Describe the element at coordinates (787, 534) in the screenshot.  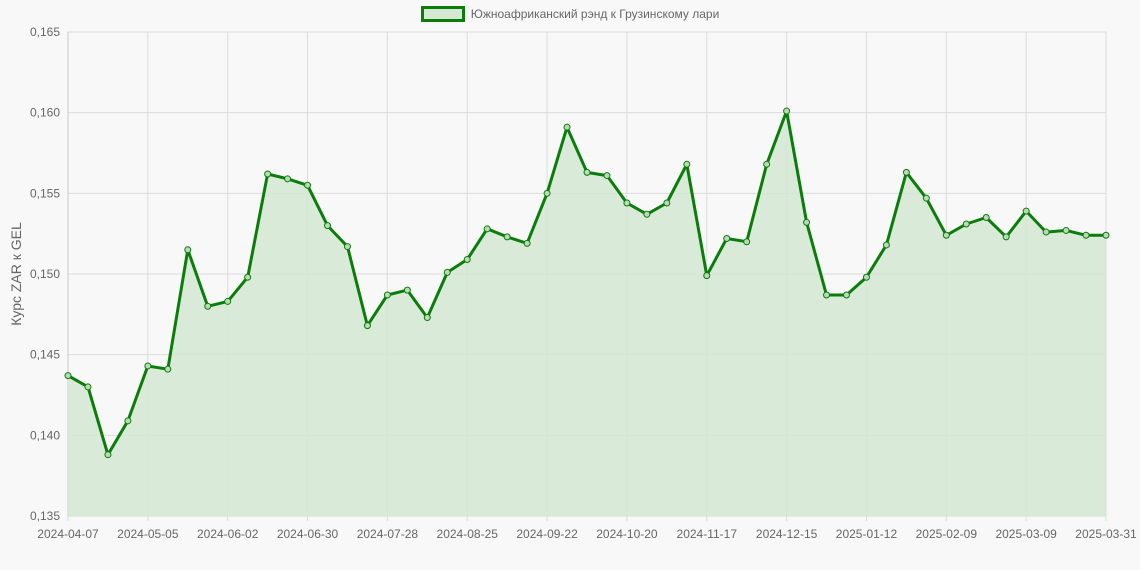
I see `x-tick-label: 2024-12-15` at that location.